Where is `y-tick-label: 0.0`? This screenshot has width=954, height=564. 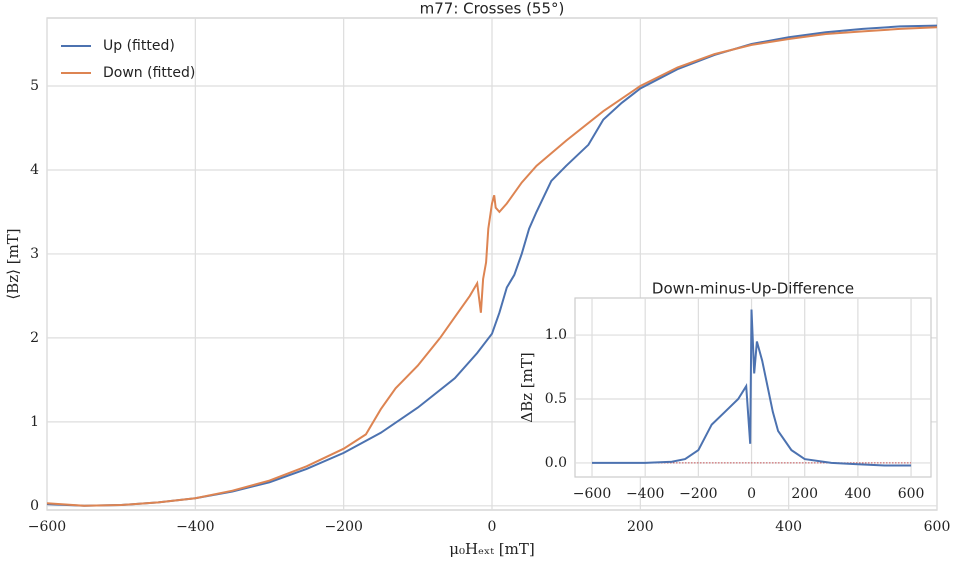 y-tick-label: 0.0 is located at coordinates (556, 463).